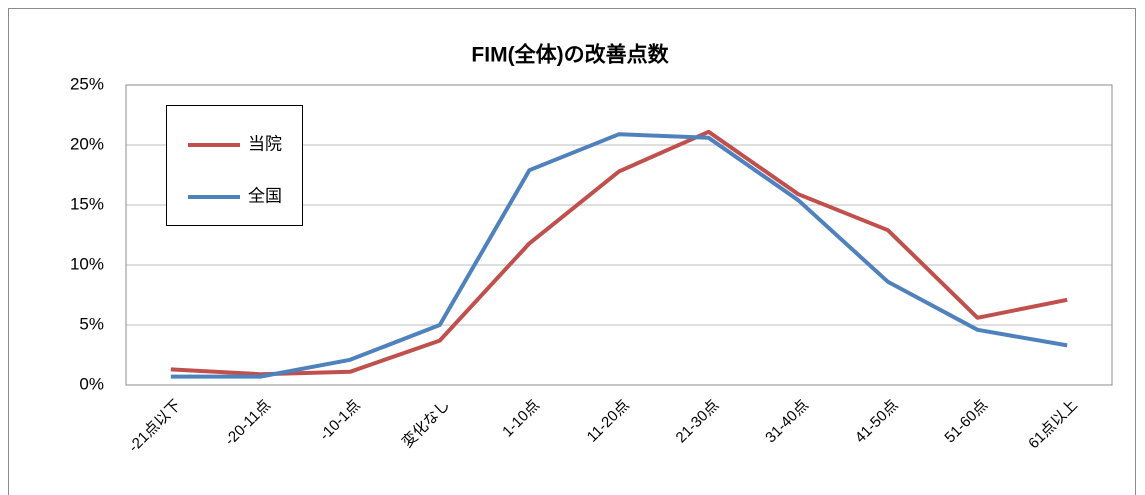 This screenshot has width=1145, height=495. I want to click on y-tick-label: 10%, so click(87, 263).